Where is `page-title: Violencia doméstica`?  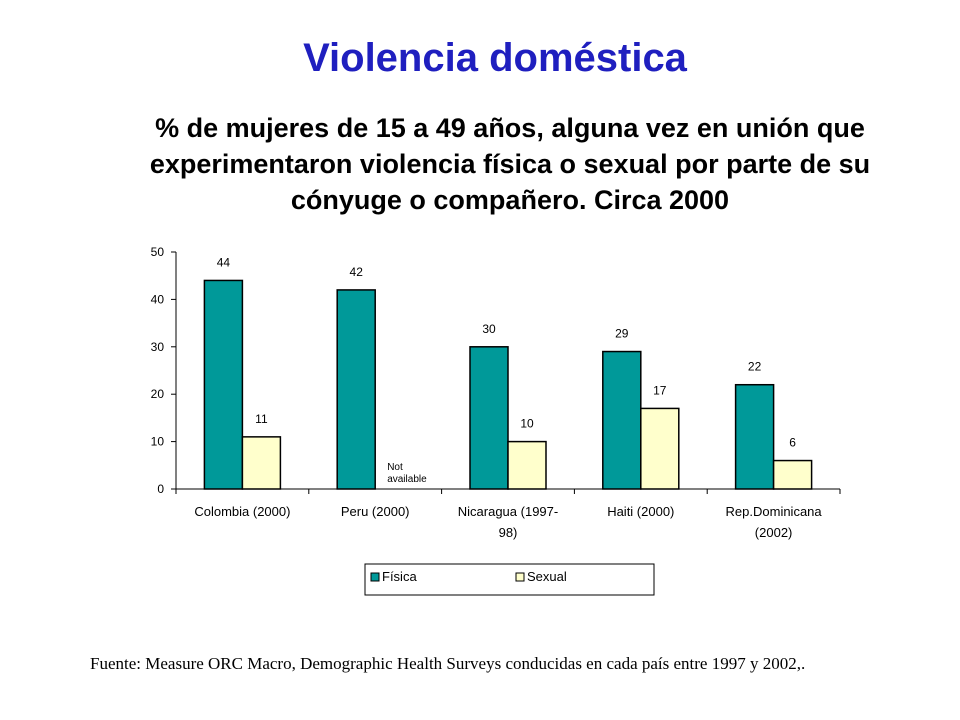 page-title: Violencia doméstica is located at coordinates (495, 58).